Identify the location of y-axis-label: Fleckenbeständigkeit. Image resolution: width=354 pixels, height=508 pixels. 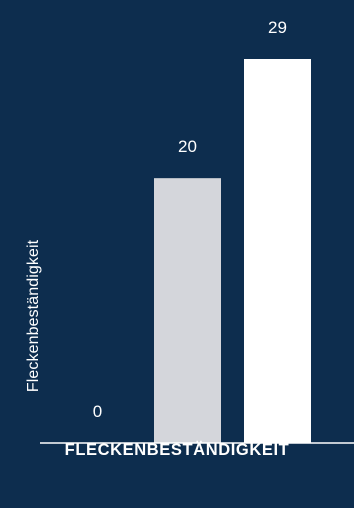
(33, 316).